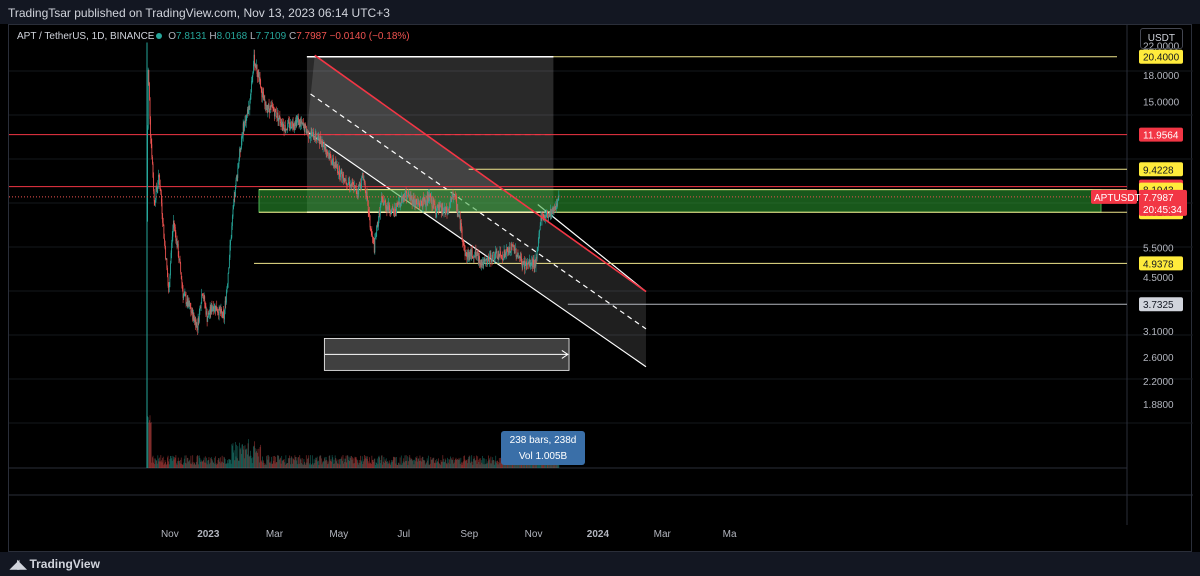  I want to click on brand-name: TradingView, so click(64, 564).